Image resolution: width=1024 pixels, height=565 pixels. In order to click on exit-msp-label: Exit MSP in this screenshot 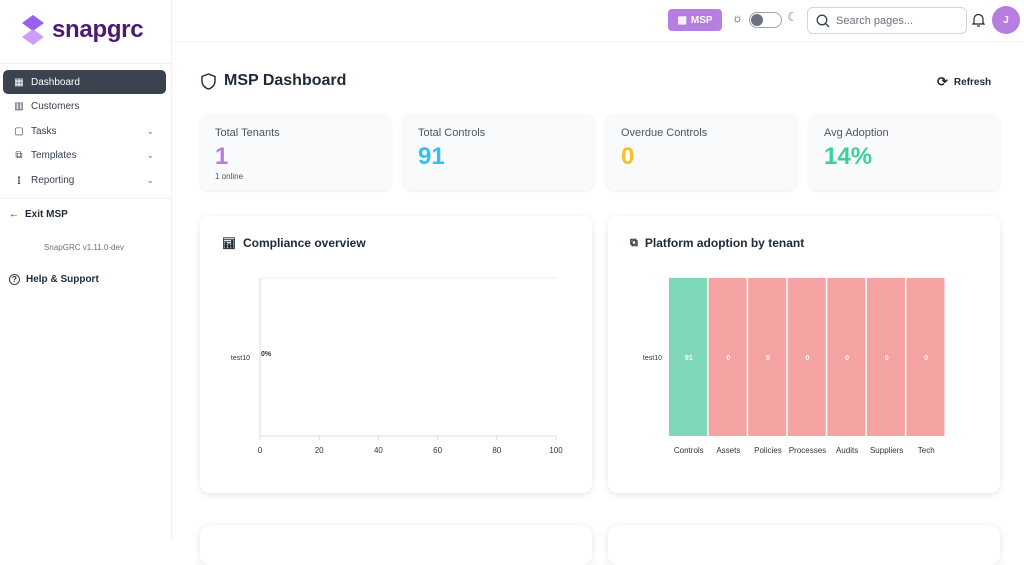, I will do `click(46, 214)`.